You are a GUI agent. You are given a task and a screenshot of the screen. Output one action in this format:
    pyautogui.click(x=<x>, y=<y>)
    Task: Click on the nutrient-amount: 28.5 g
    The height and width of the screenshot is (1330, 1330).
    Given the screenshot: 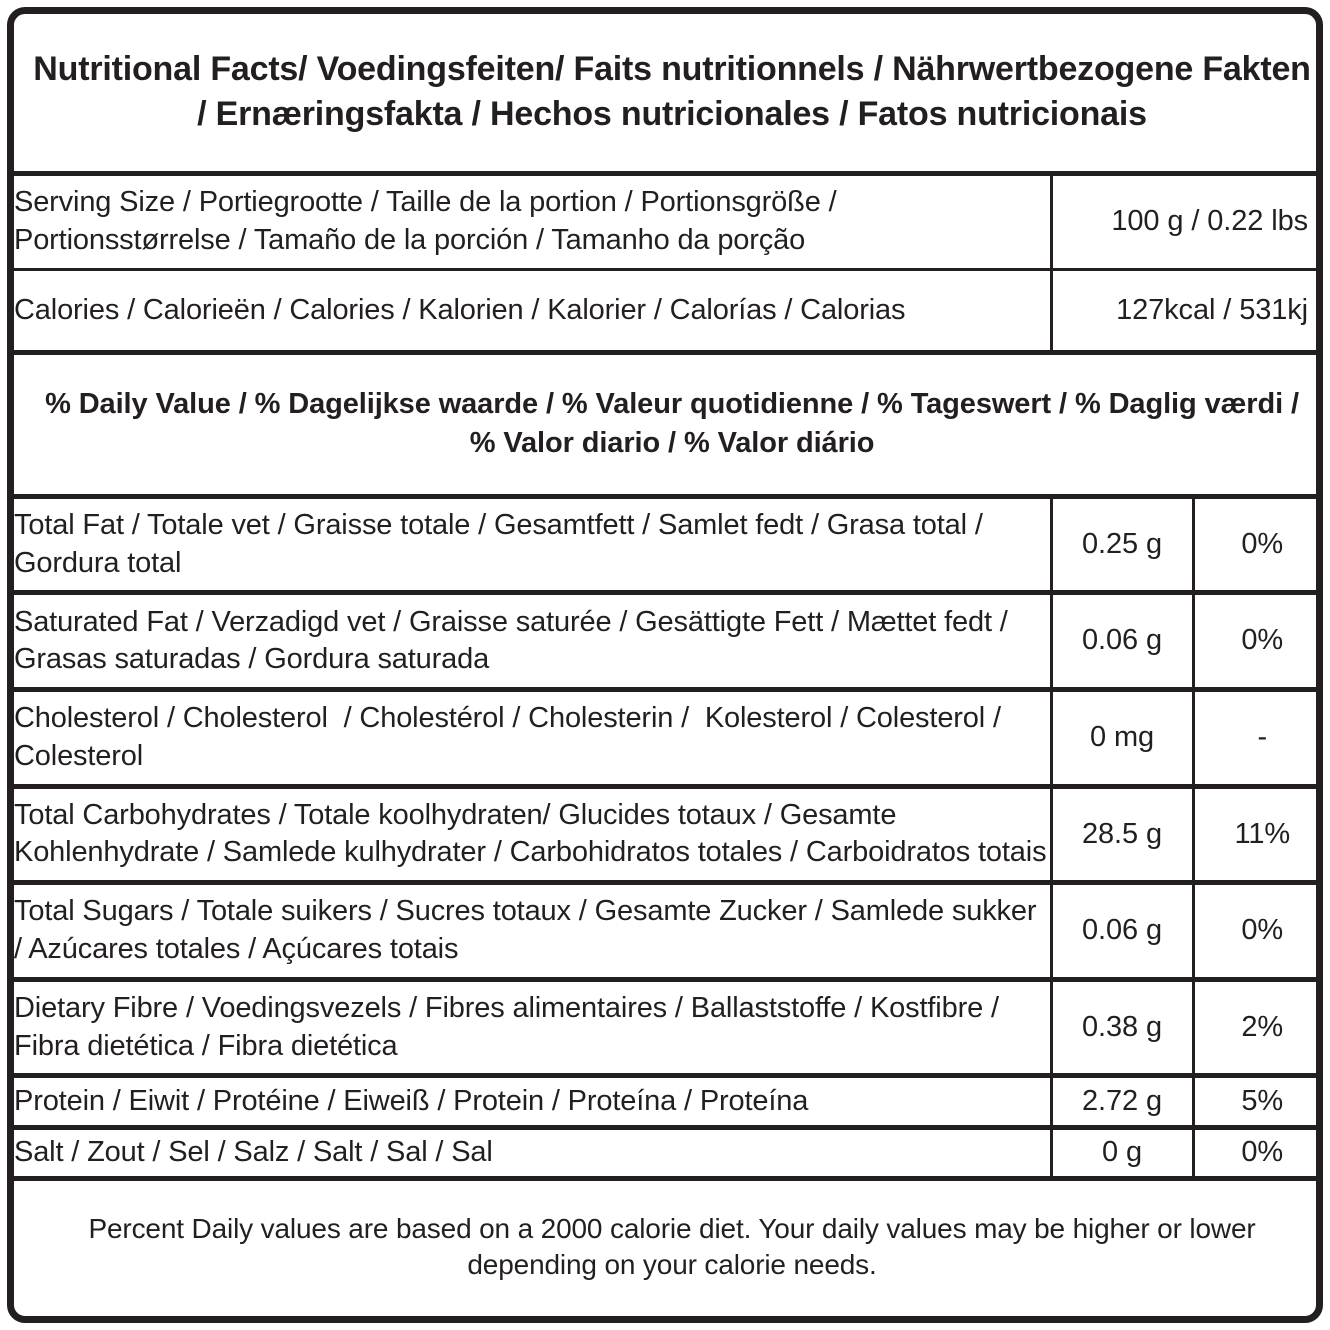 What is the action you would take?
    pyautogui.click(x=1122, y=833)
    